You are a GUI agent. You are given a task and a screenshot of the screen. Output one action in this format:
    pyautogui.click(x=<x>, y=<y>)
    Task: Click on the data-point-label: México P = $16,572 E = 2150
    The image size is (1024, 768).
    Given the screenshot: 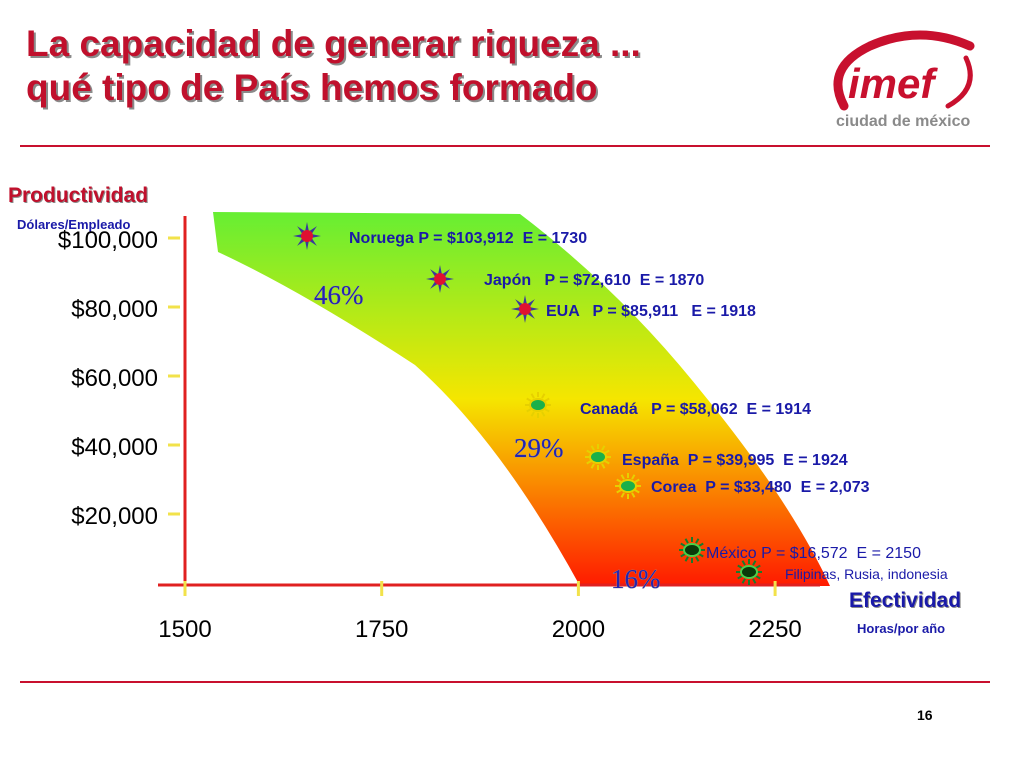 What is the action you would take?
    pyautogui.click(x=813, y=553)
    